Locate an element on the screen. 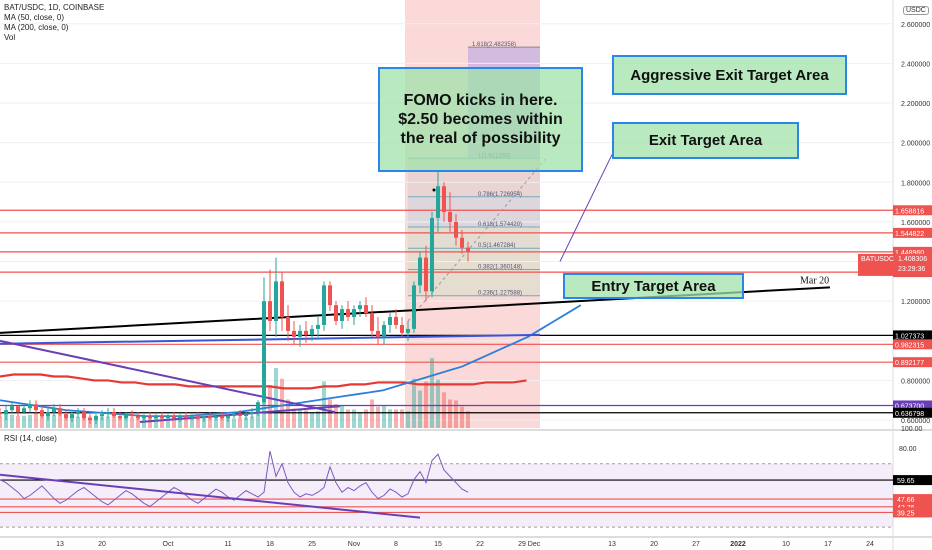  price-level-label: 0.636798 is located at coordinates (909, 414).